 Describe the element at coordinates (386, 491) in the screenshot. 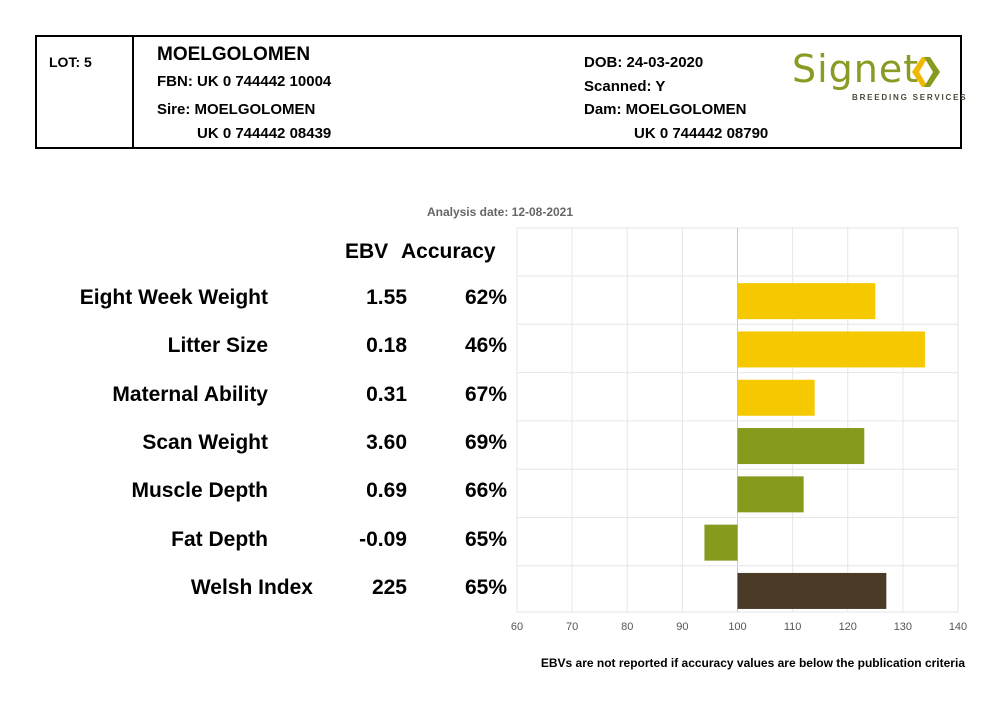

I see `ebv-value: 0.69` at that location.